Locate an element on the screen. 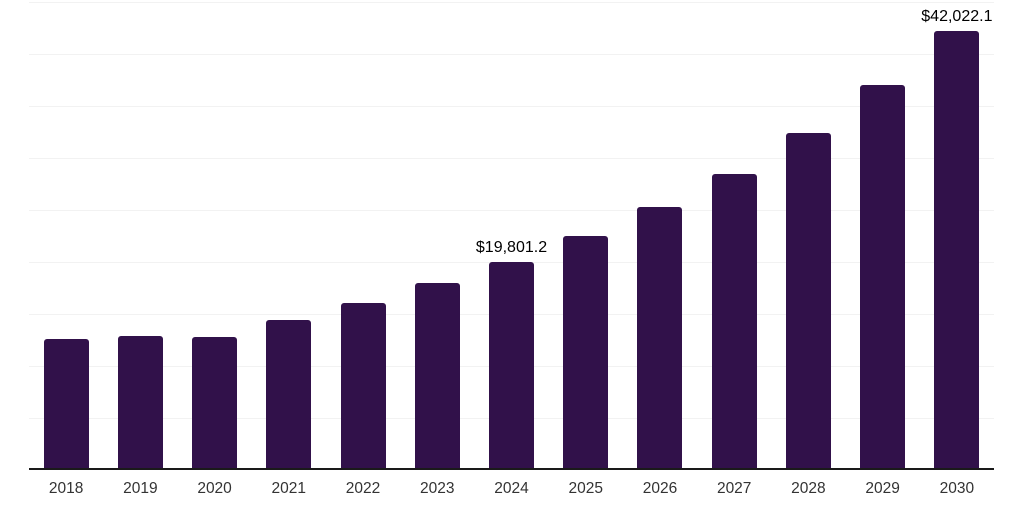 The image size is (1024, 512). x-axis-label-2029: 2029 is located at coordinates (882, 488).